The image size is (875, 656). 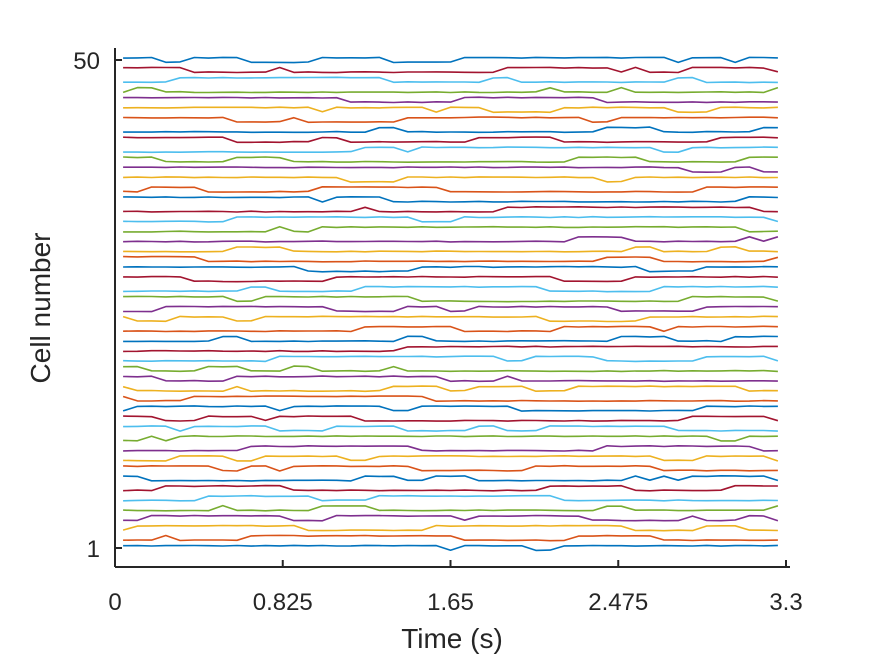 I want to click on x-tick-label: 1.65, so click(x=450, y=602).